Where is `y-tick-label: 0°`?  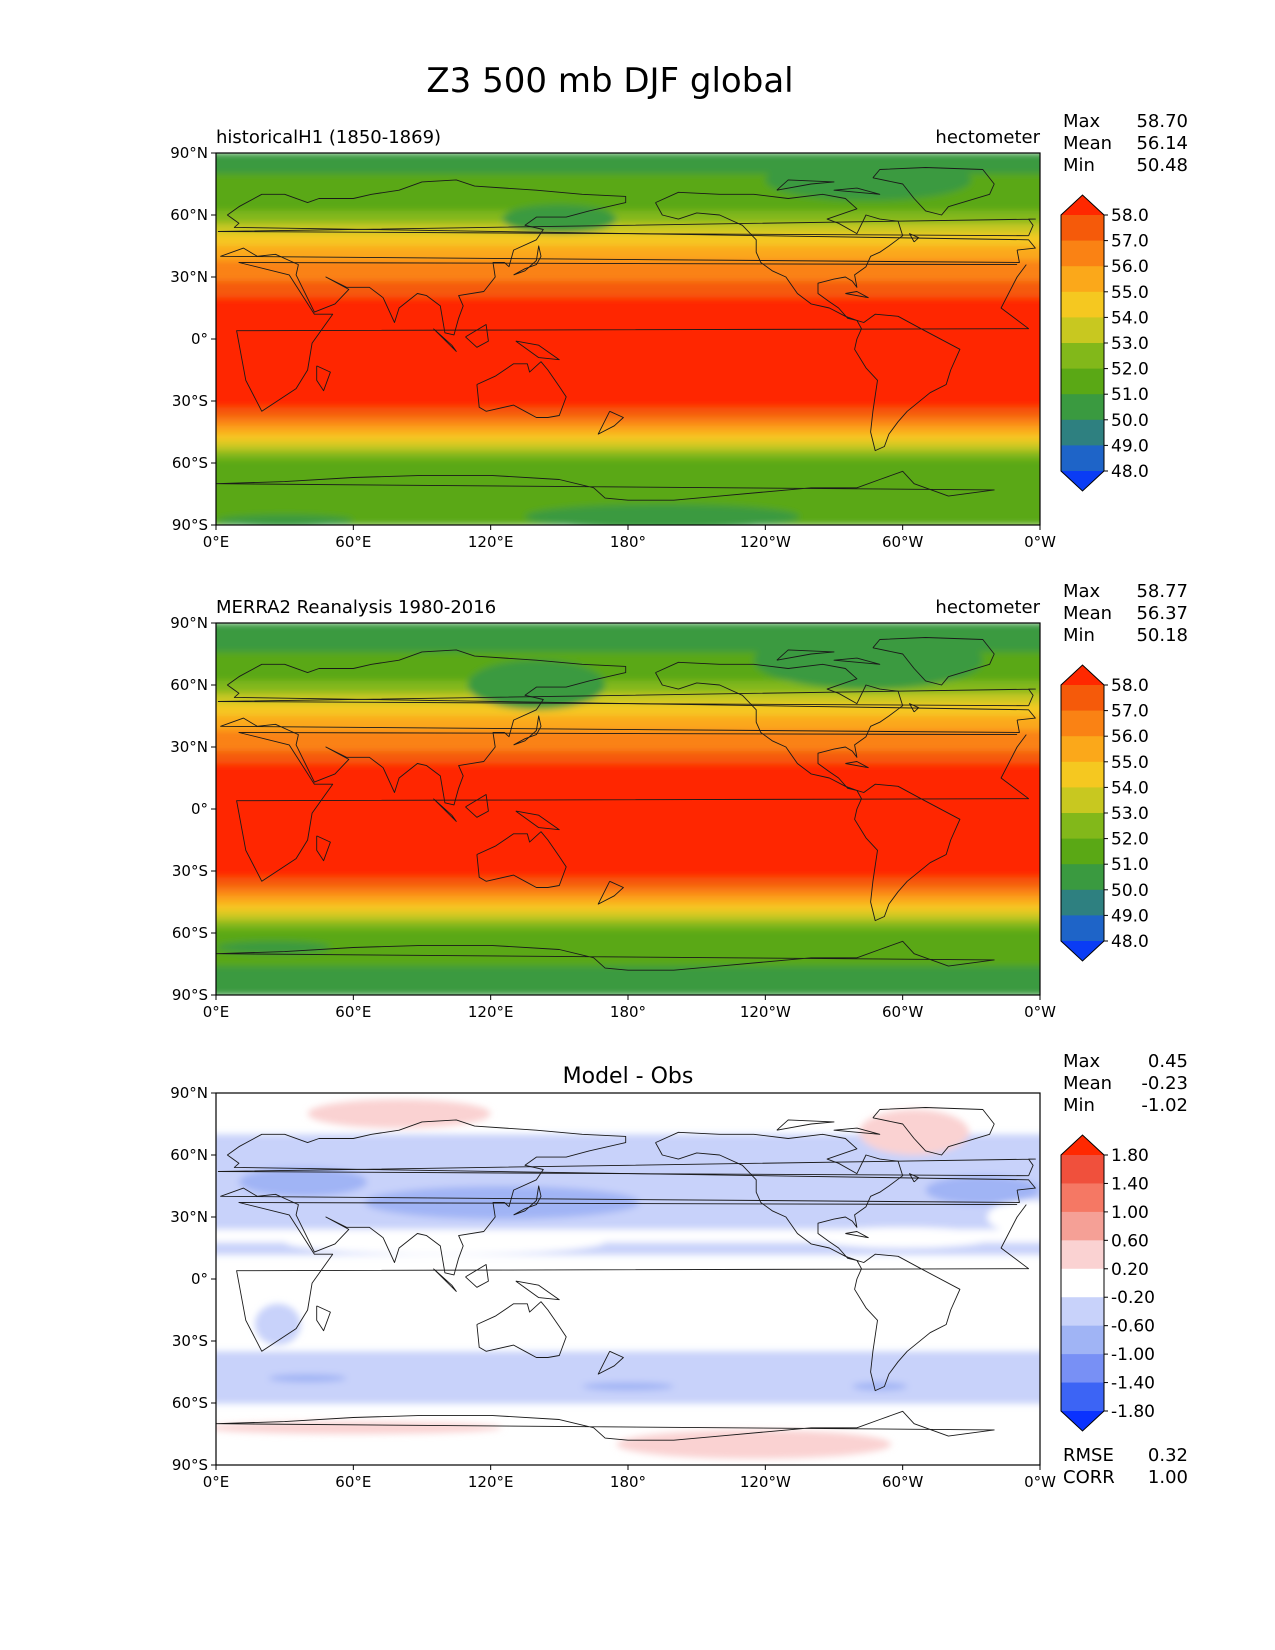
y-tick-label: 0° is located at coordinates (199, 809).